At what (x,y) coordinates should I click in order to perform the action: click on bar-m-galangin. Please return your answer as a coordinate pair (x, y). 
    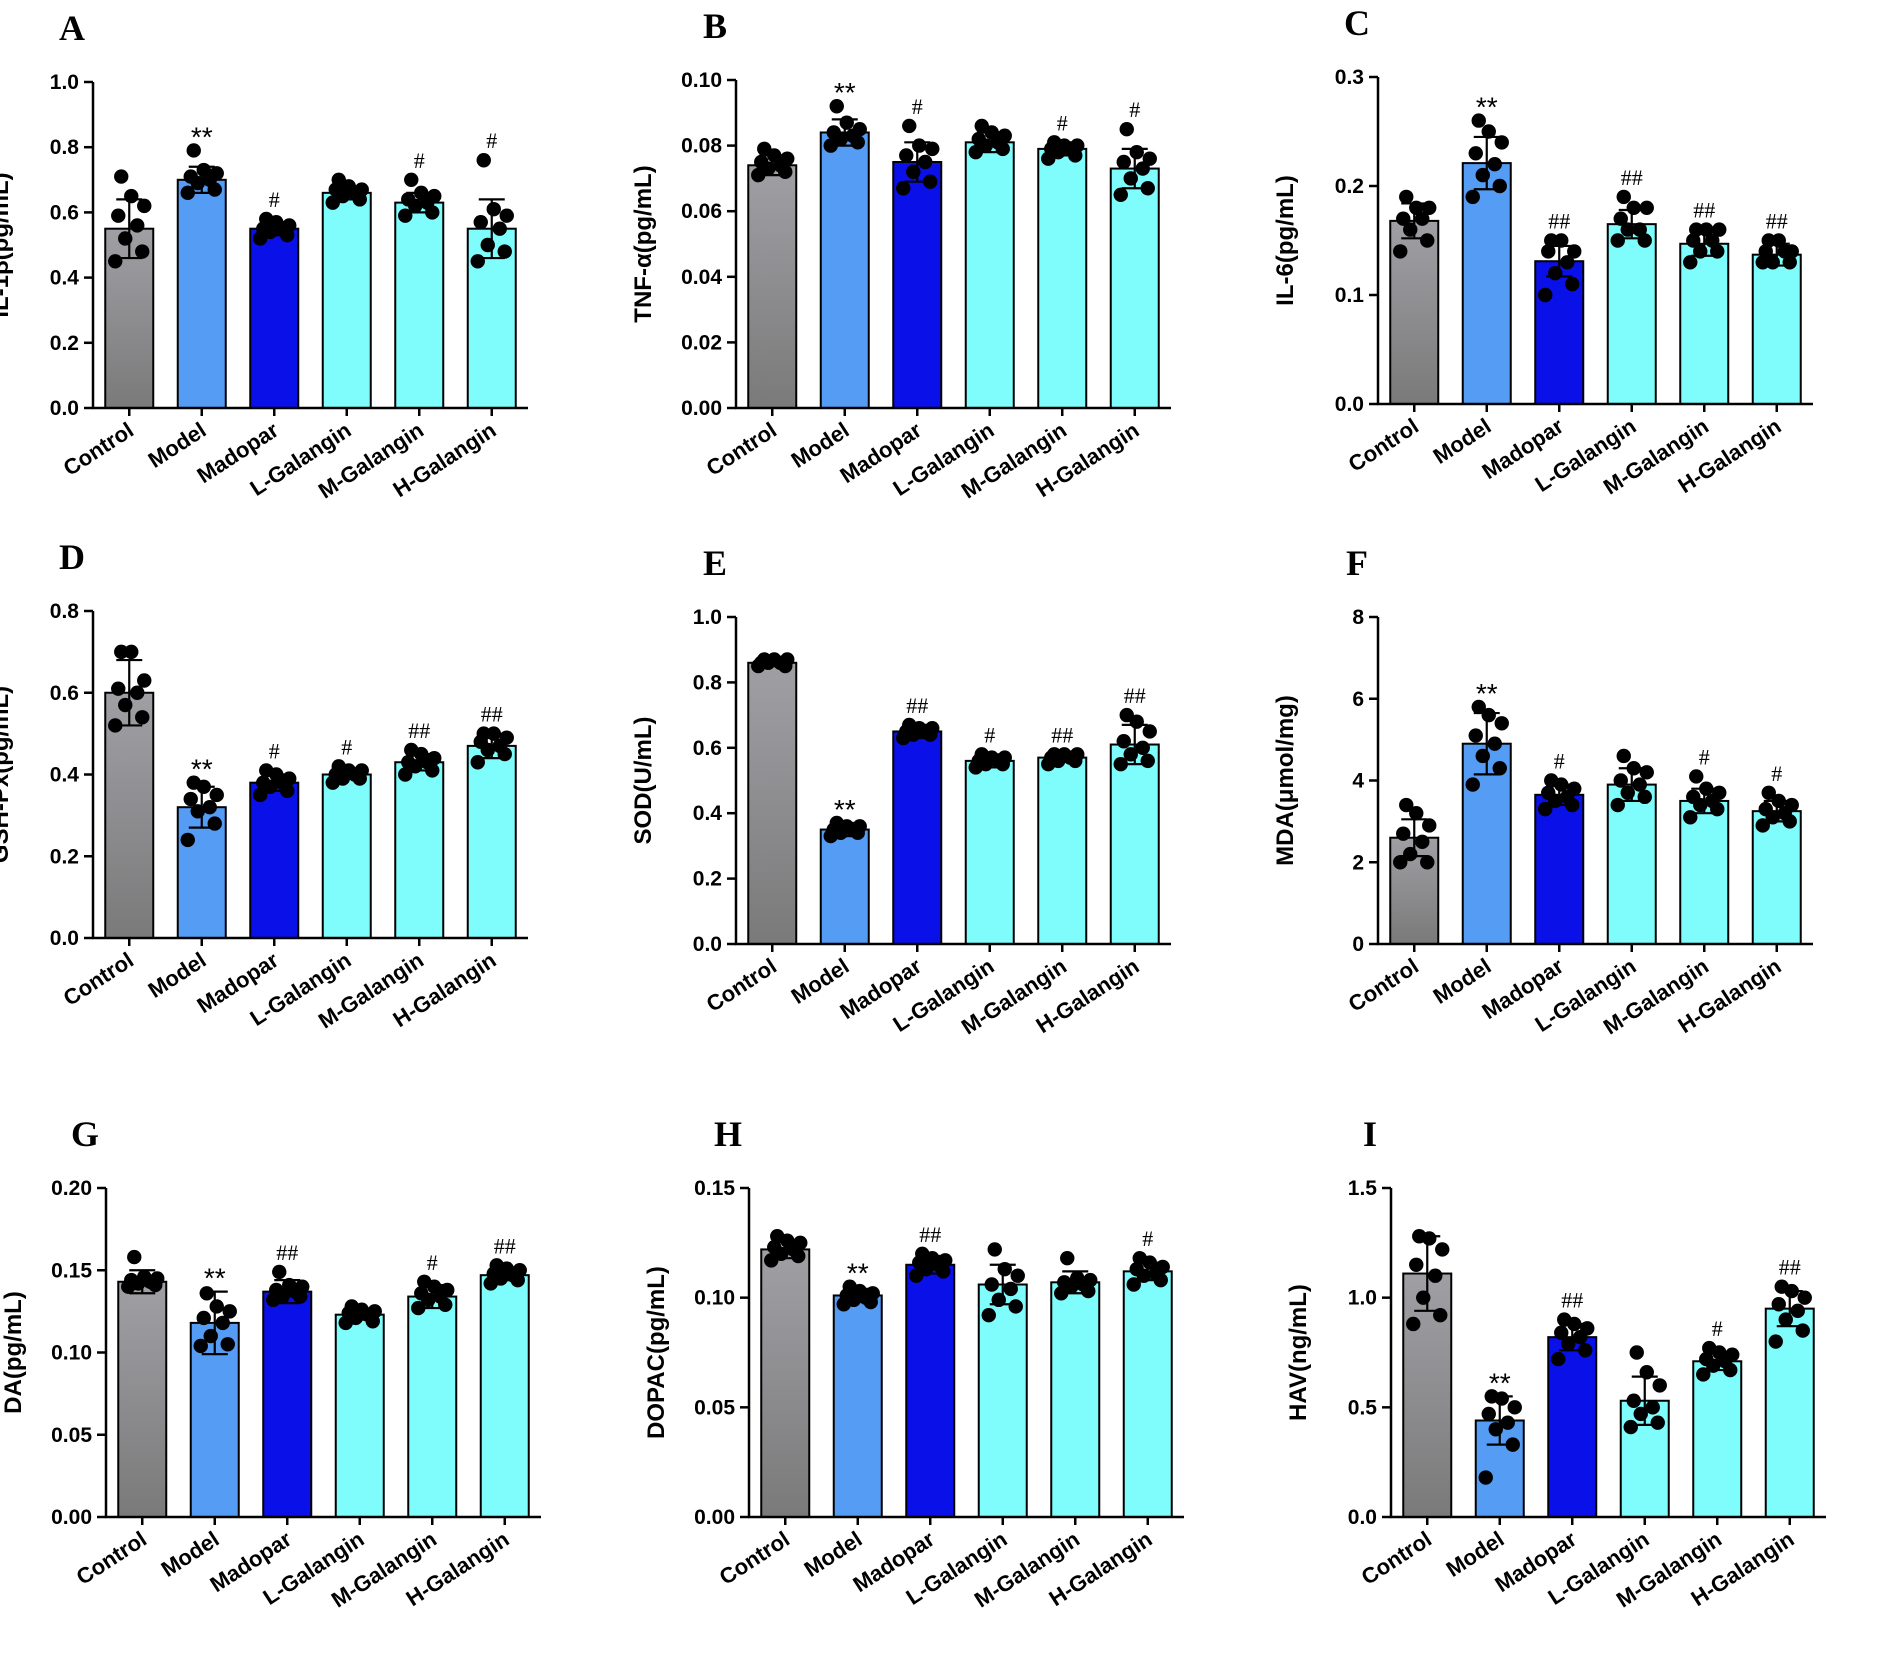
    Looking at the image, I should click on (419, 305).